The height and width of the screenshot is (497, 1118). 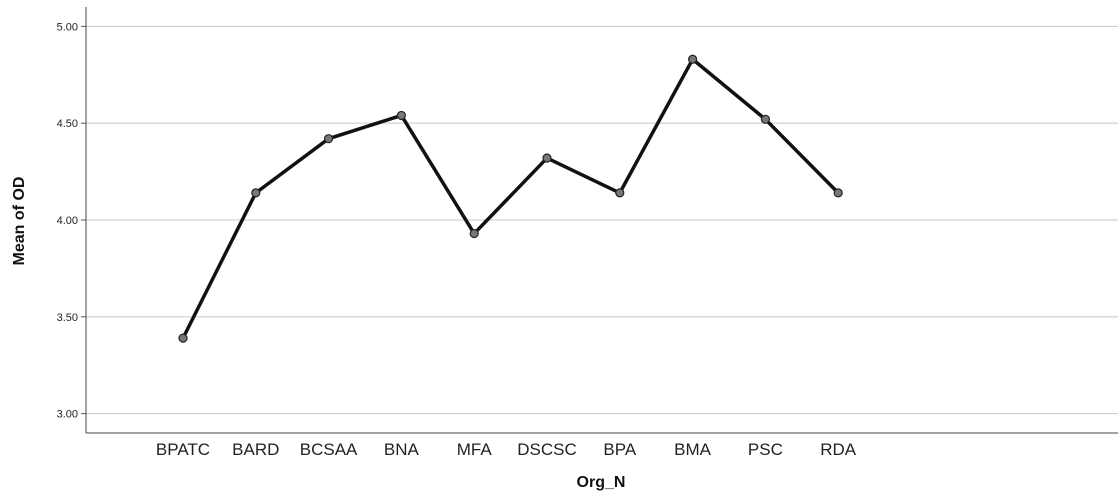 What do you see at coordinates (402, 449) in the screenshot?
I see `x-tick-label: BNA` at bounding box center [402, 449].